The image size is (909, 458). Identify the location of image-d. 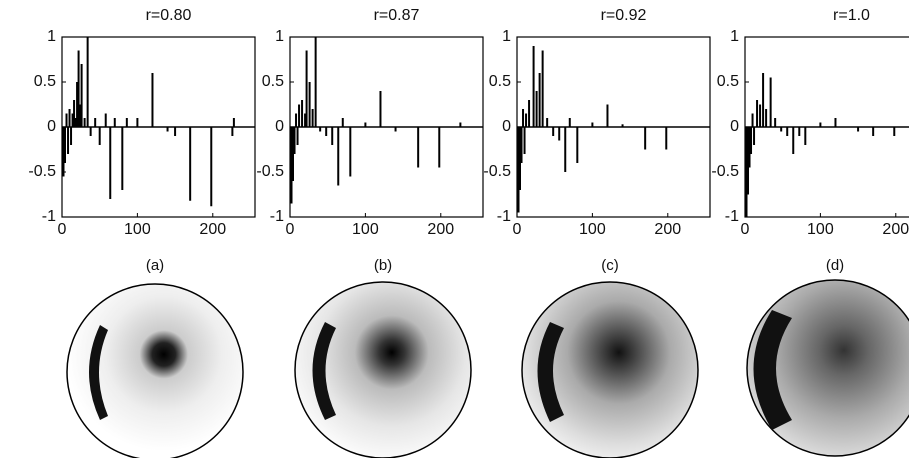
(827, 368).